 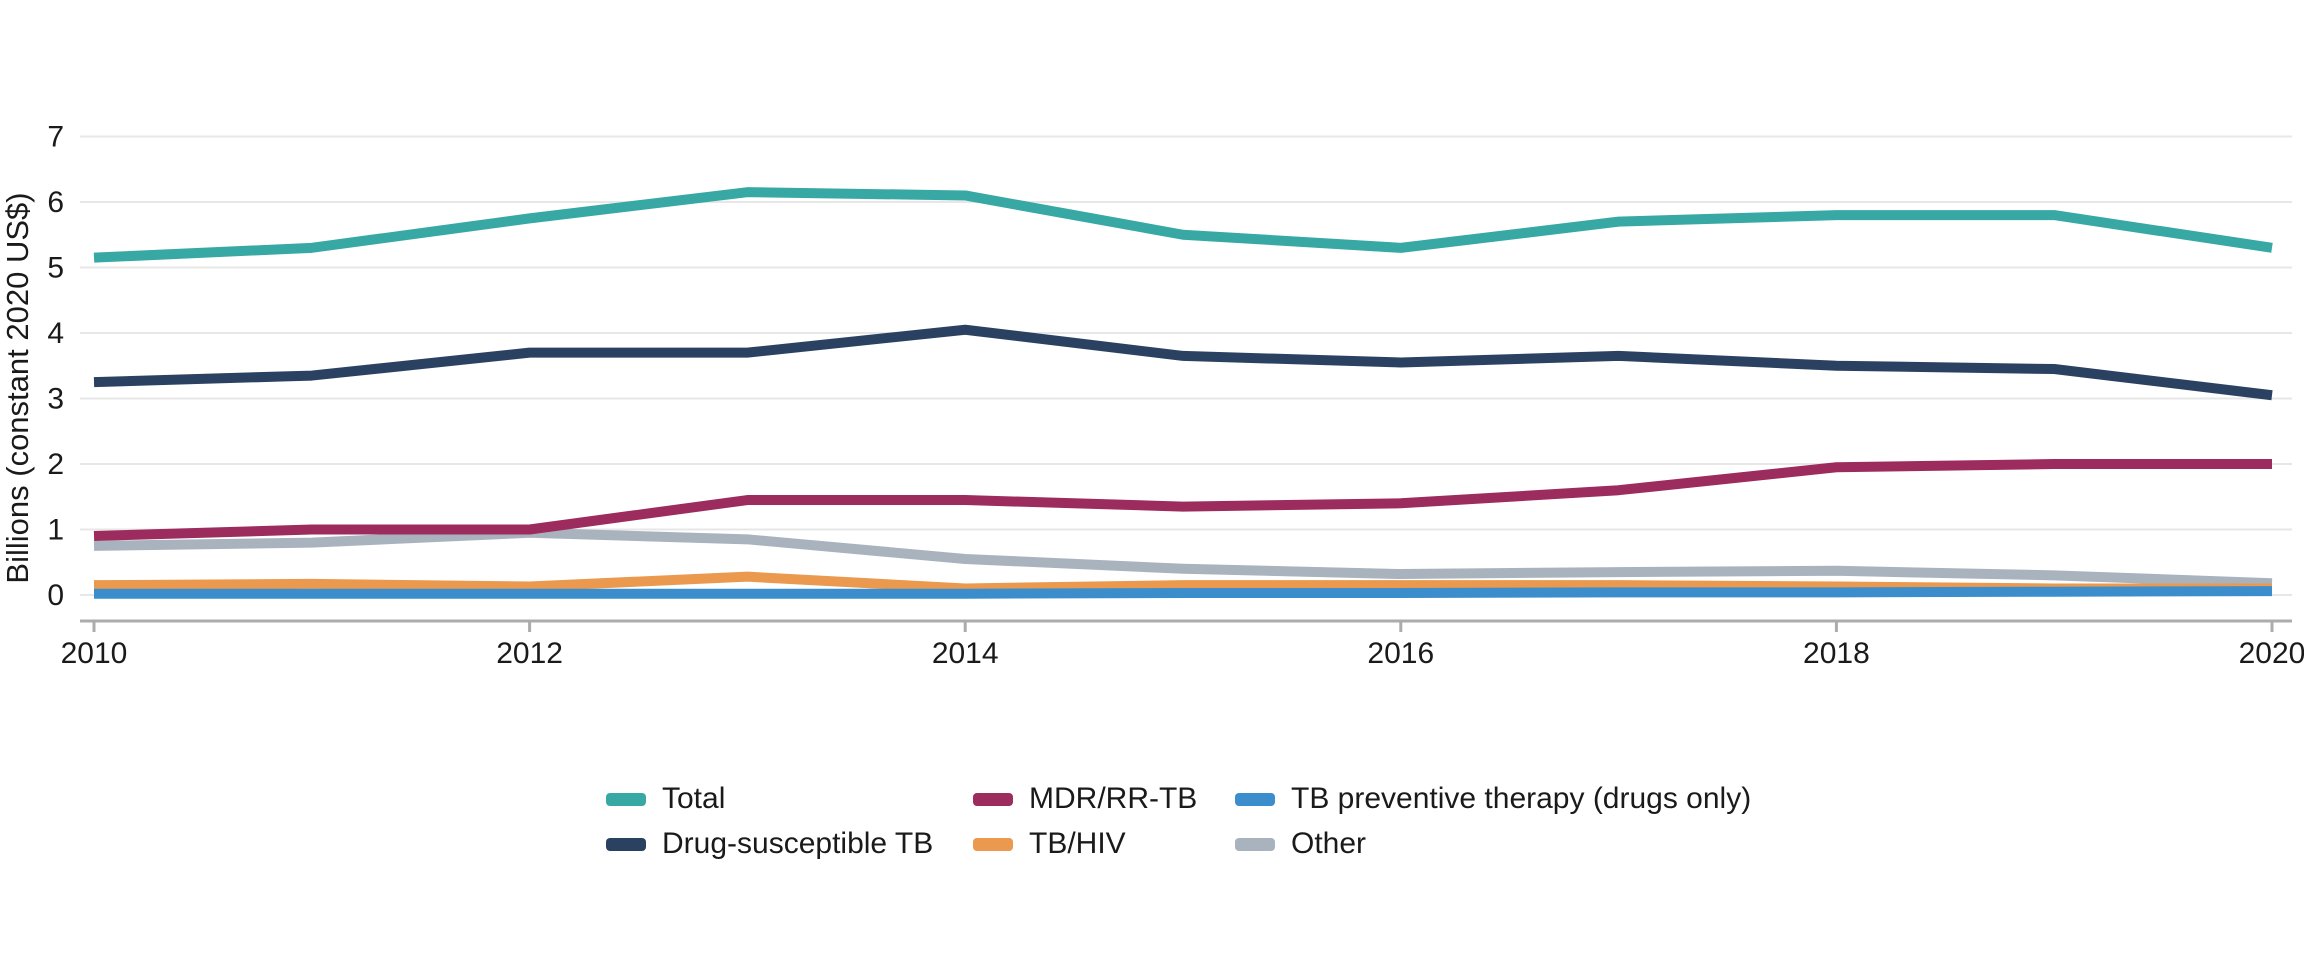 What do you see at coordinates (55, 399) in the screenshot?
I see `y-tick-label: 3` at bounding box center [55, 399].